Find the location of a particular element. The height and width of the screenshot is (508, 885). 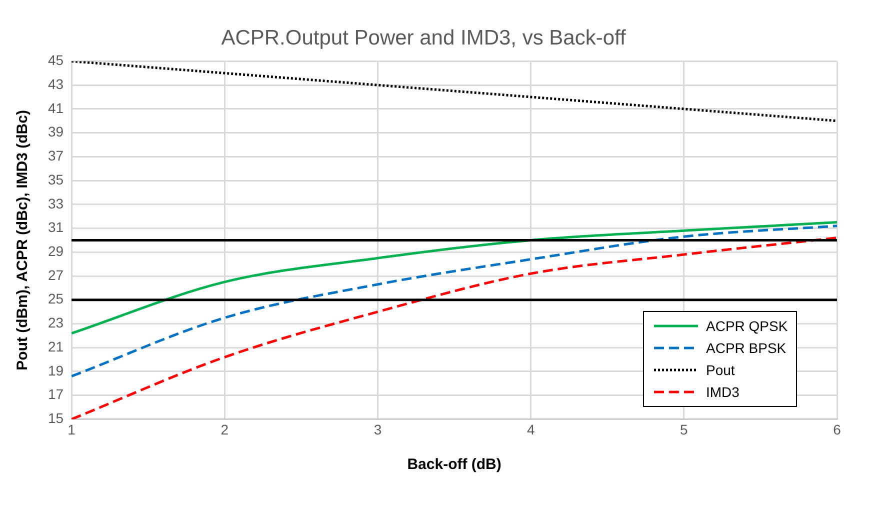

x-tick-label: 2 is located at coordinates (224, 429).